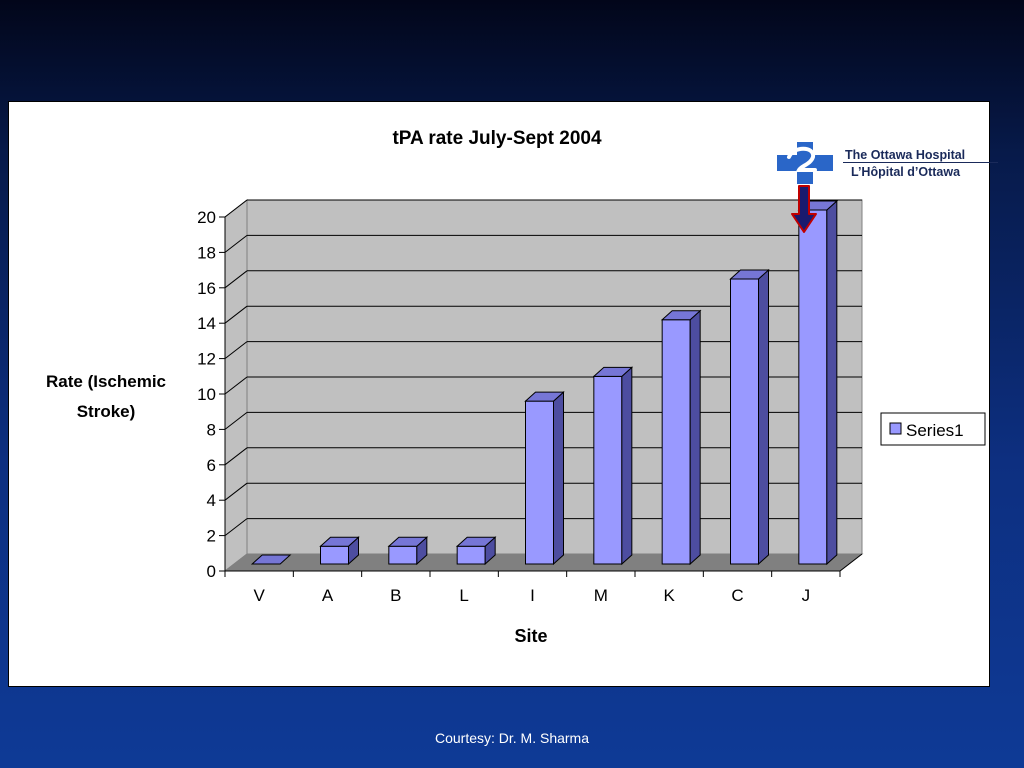 The image size is (1024, 768). What do you see at coordinates (211, 571) in the screenshot?
I see `y-tick-label: 0` at bounding box center [211, 571].